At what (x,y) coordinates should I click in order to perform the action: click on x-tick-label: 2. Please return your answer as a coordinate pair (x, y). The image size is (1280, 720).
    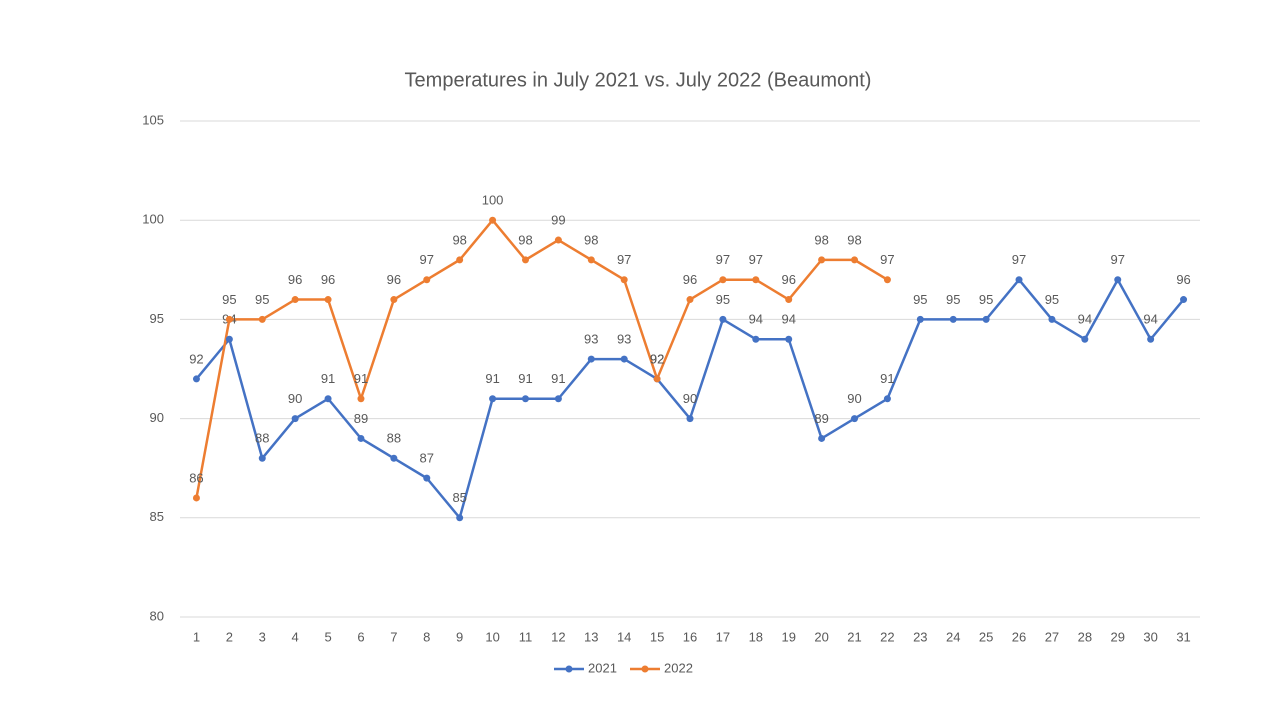
    Looking at the image, I should click on (229, 636).